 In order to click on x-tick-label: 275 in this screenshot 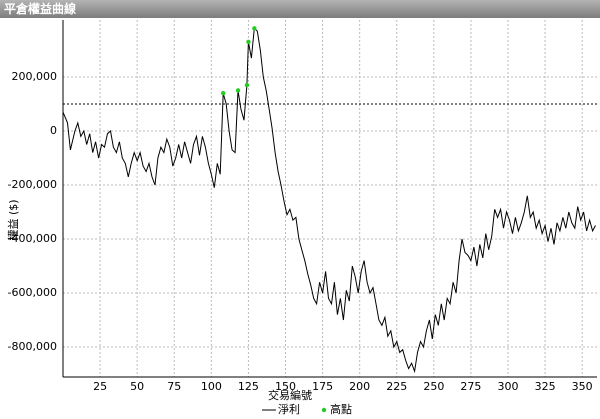, I will do `click(470, 386)`.